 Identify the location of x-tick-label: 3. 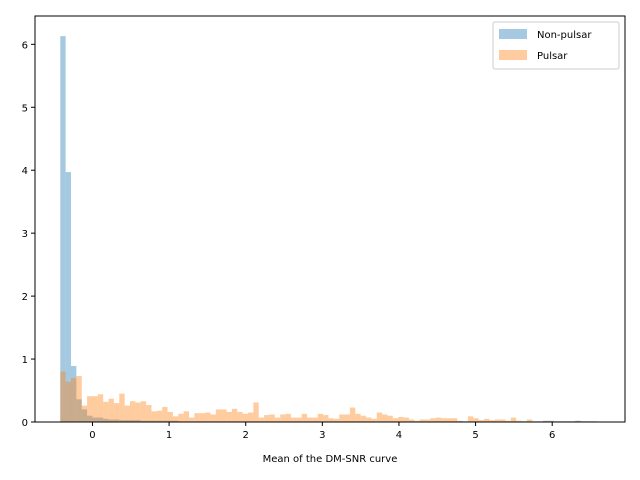
(322, 435).